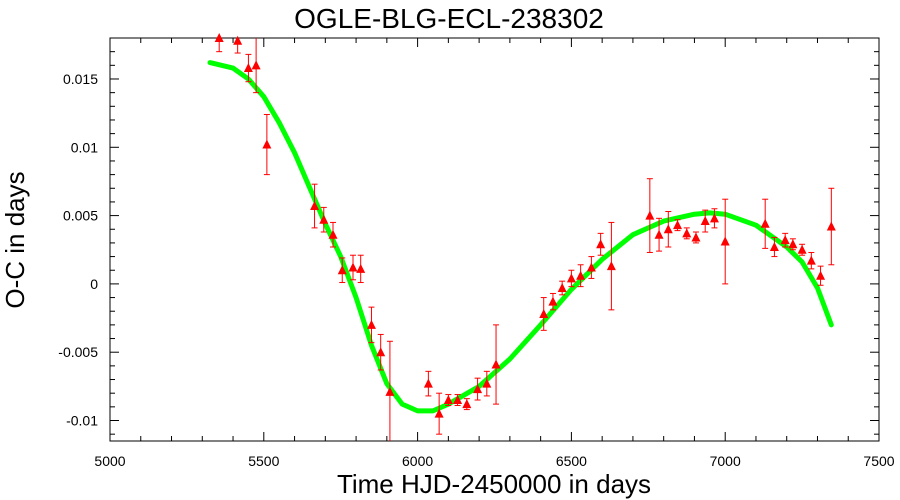 Image resolution: width=900 pixels, height=500 pixels. What do you see at coordinates (84, 147) in the screenshot?
I see `y-tick-label: 0.01` at bounding box center [84, 147].